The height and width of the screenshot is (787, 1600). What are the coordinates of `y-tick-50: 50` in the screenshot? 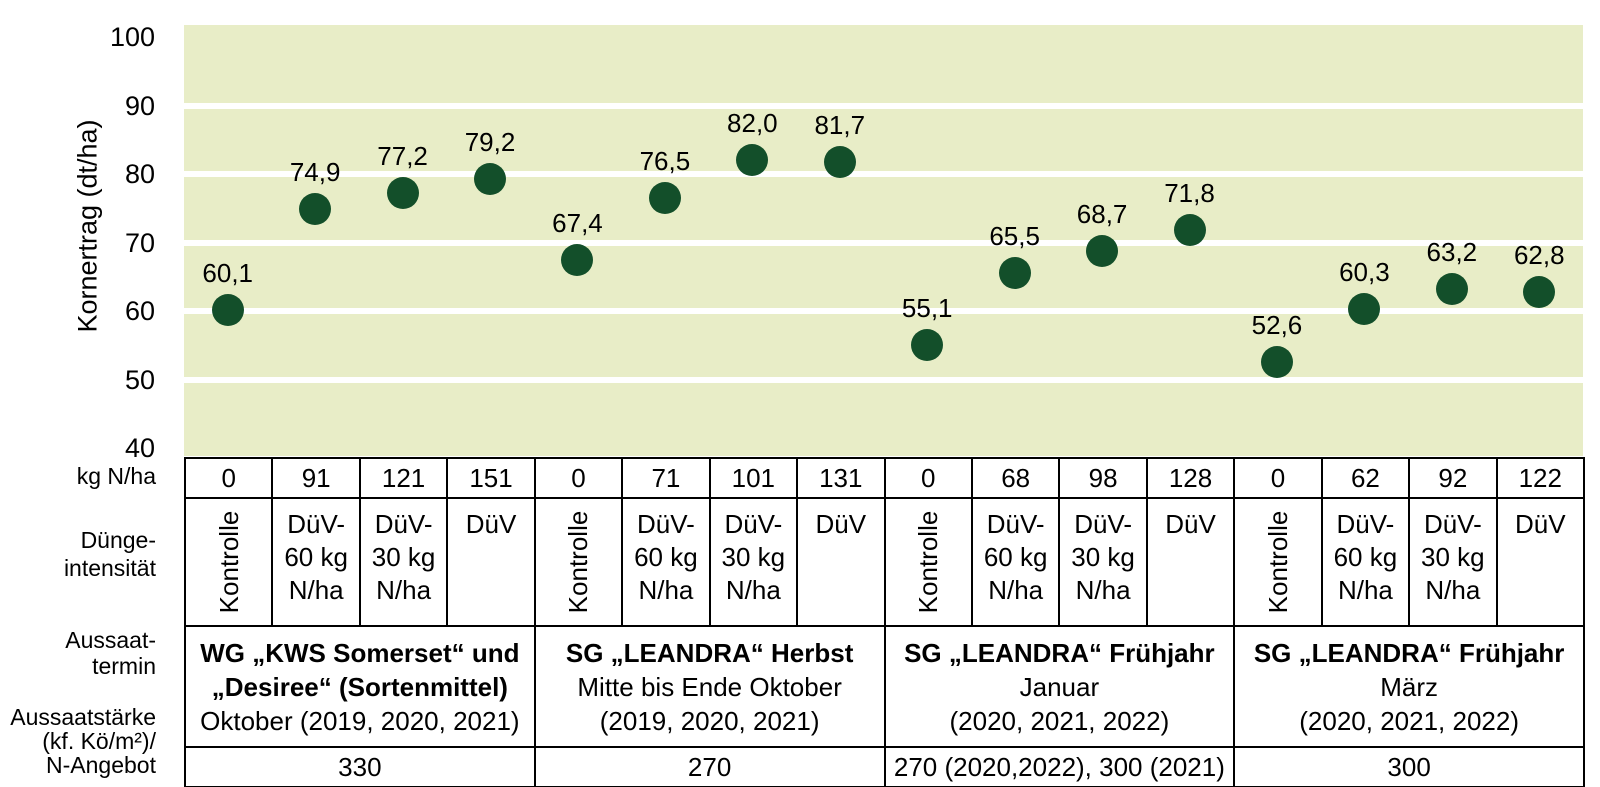 It's located at (139, 379).